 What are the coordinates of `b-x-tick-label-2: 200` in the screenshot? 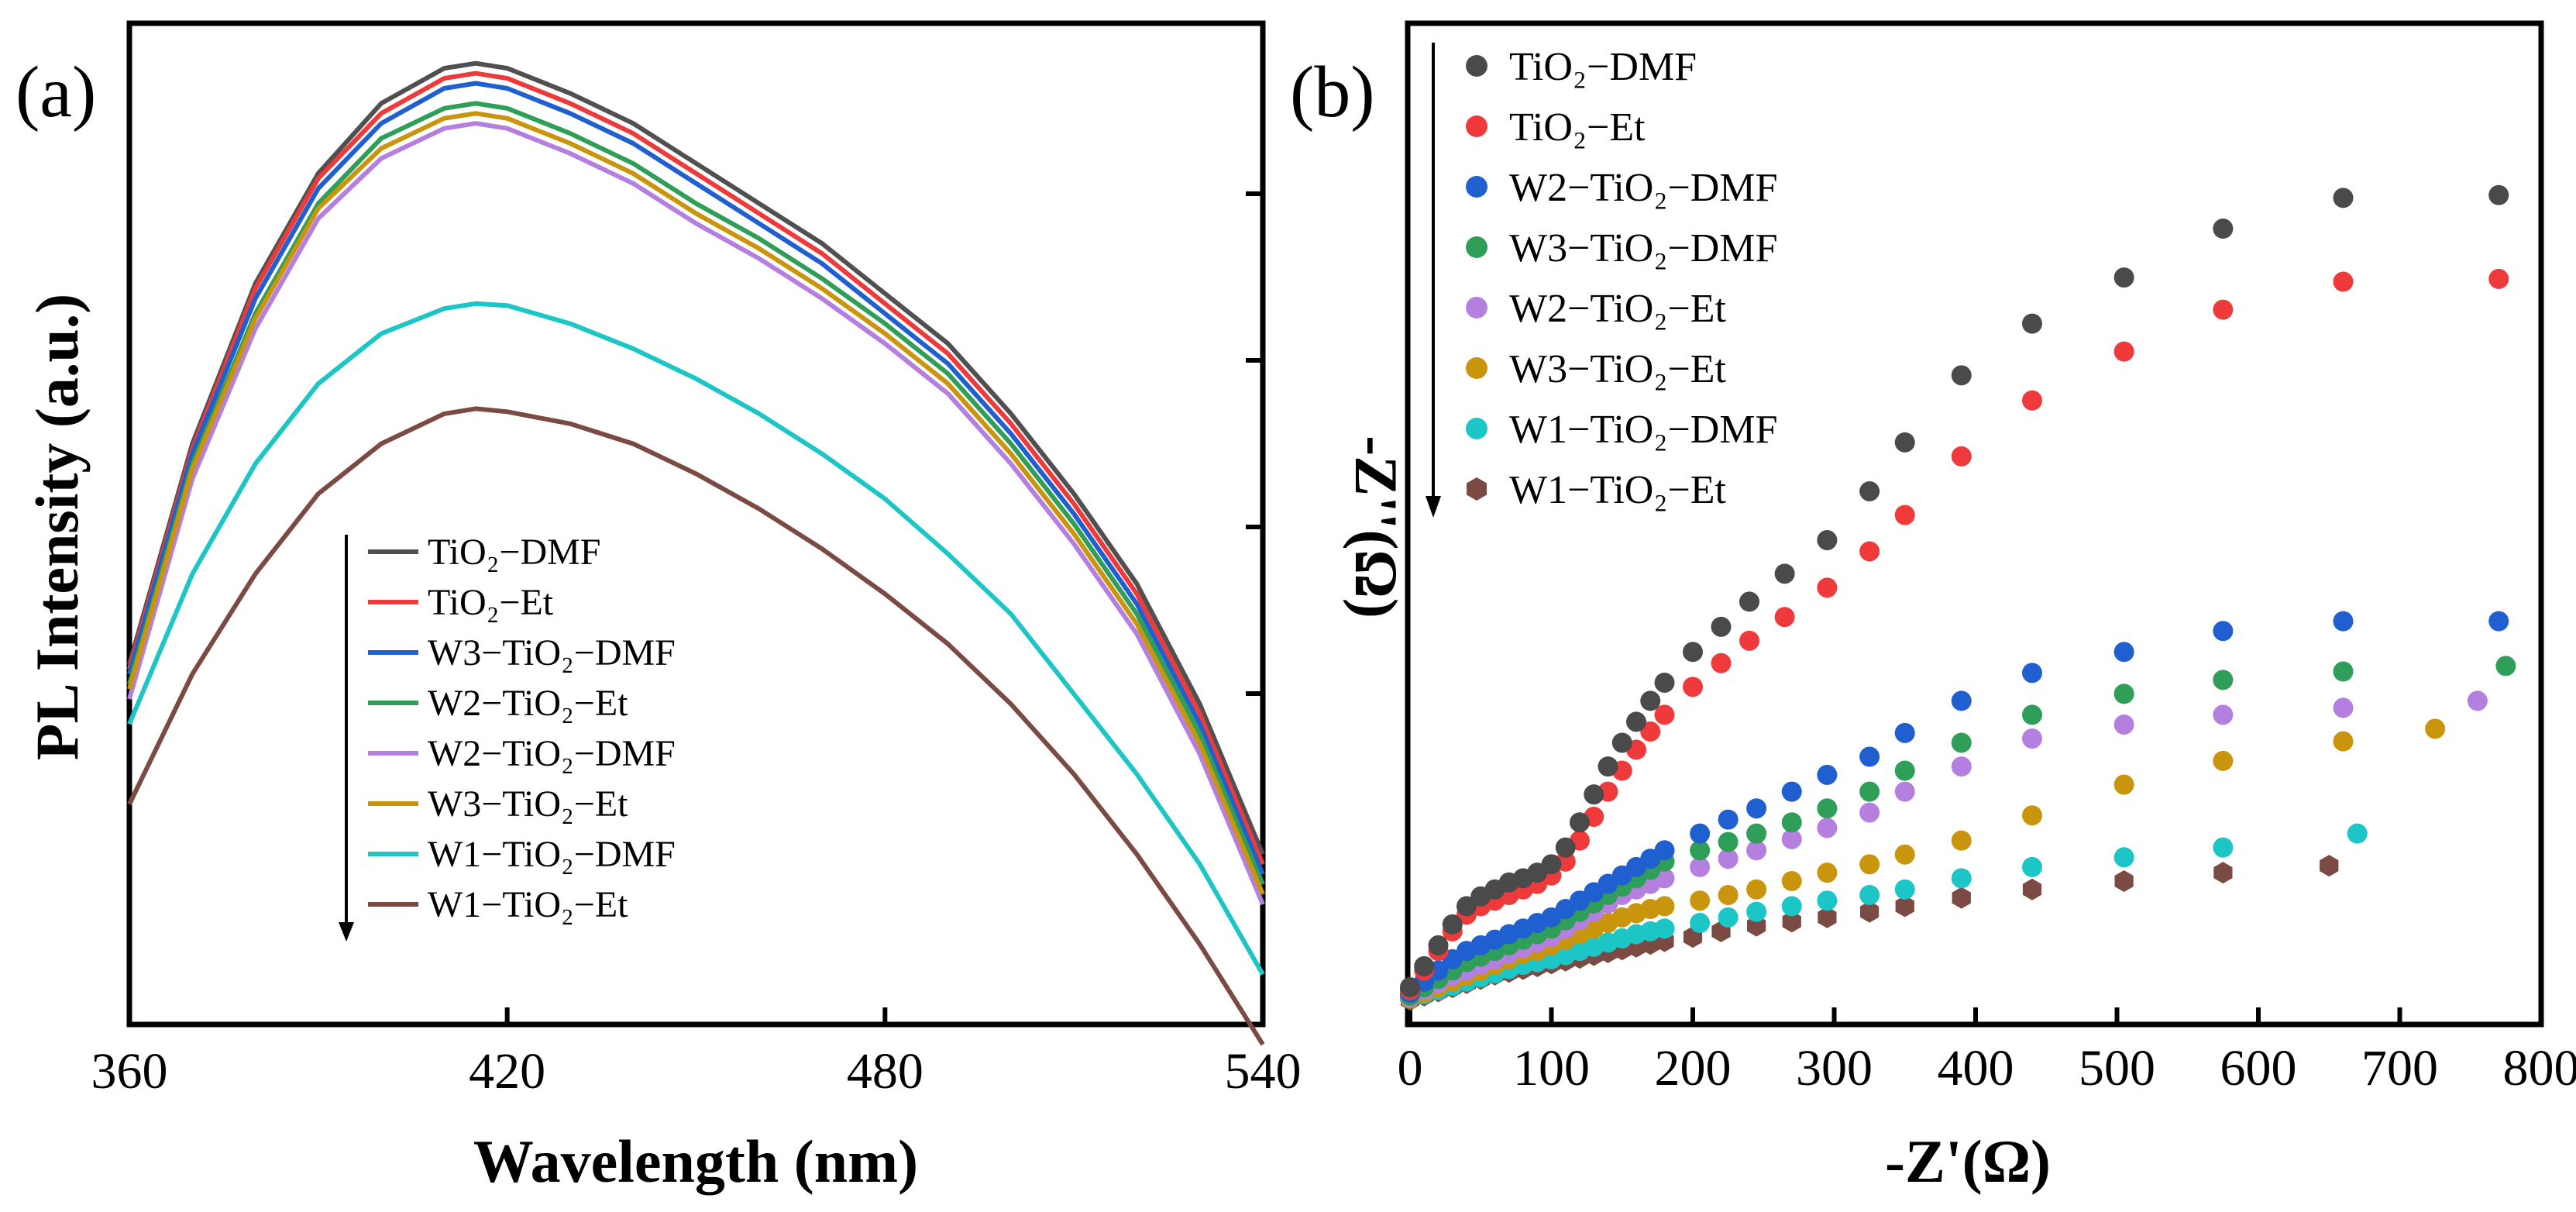 It's located at (1693, 1068).